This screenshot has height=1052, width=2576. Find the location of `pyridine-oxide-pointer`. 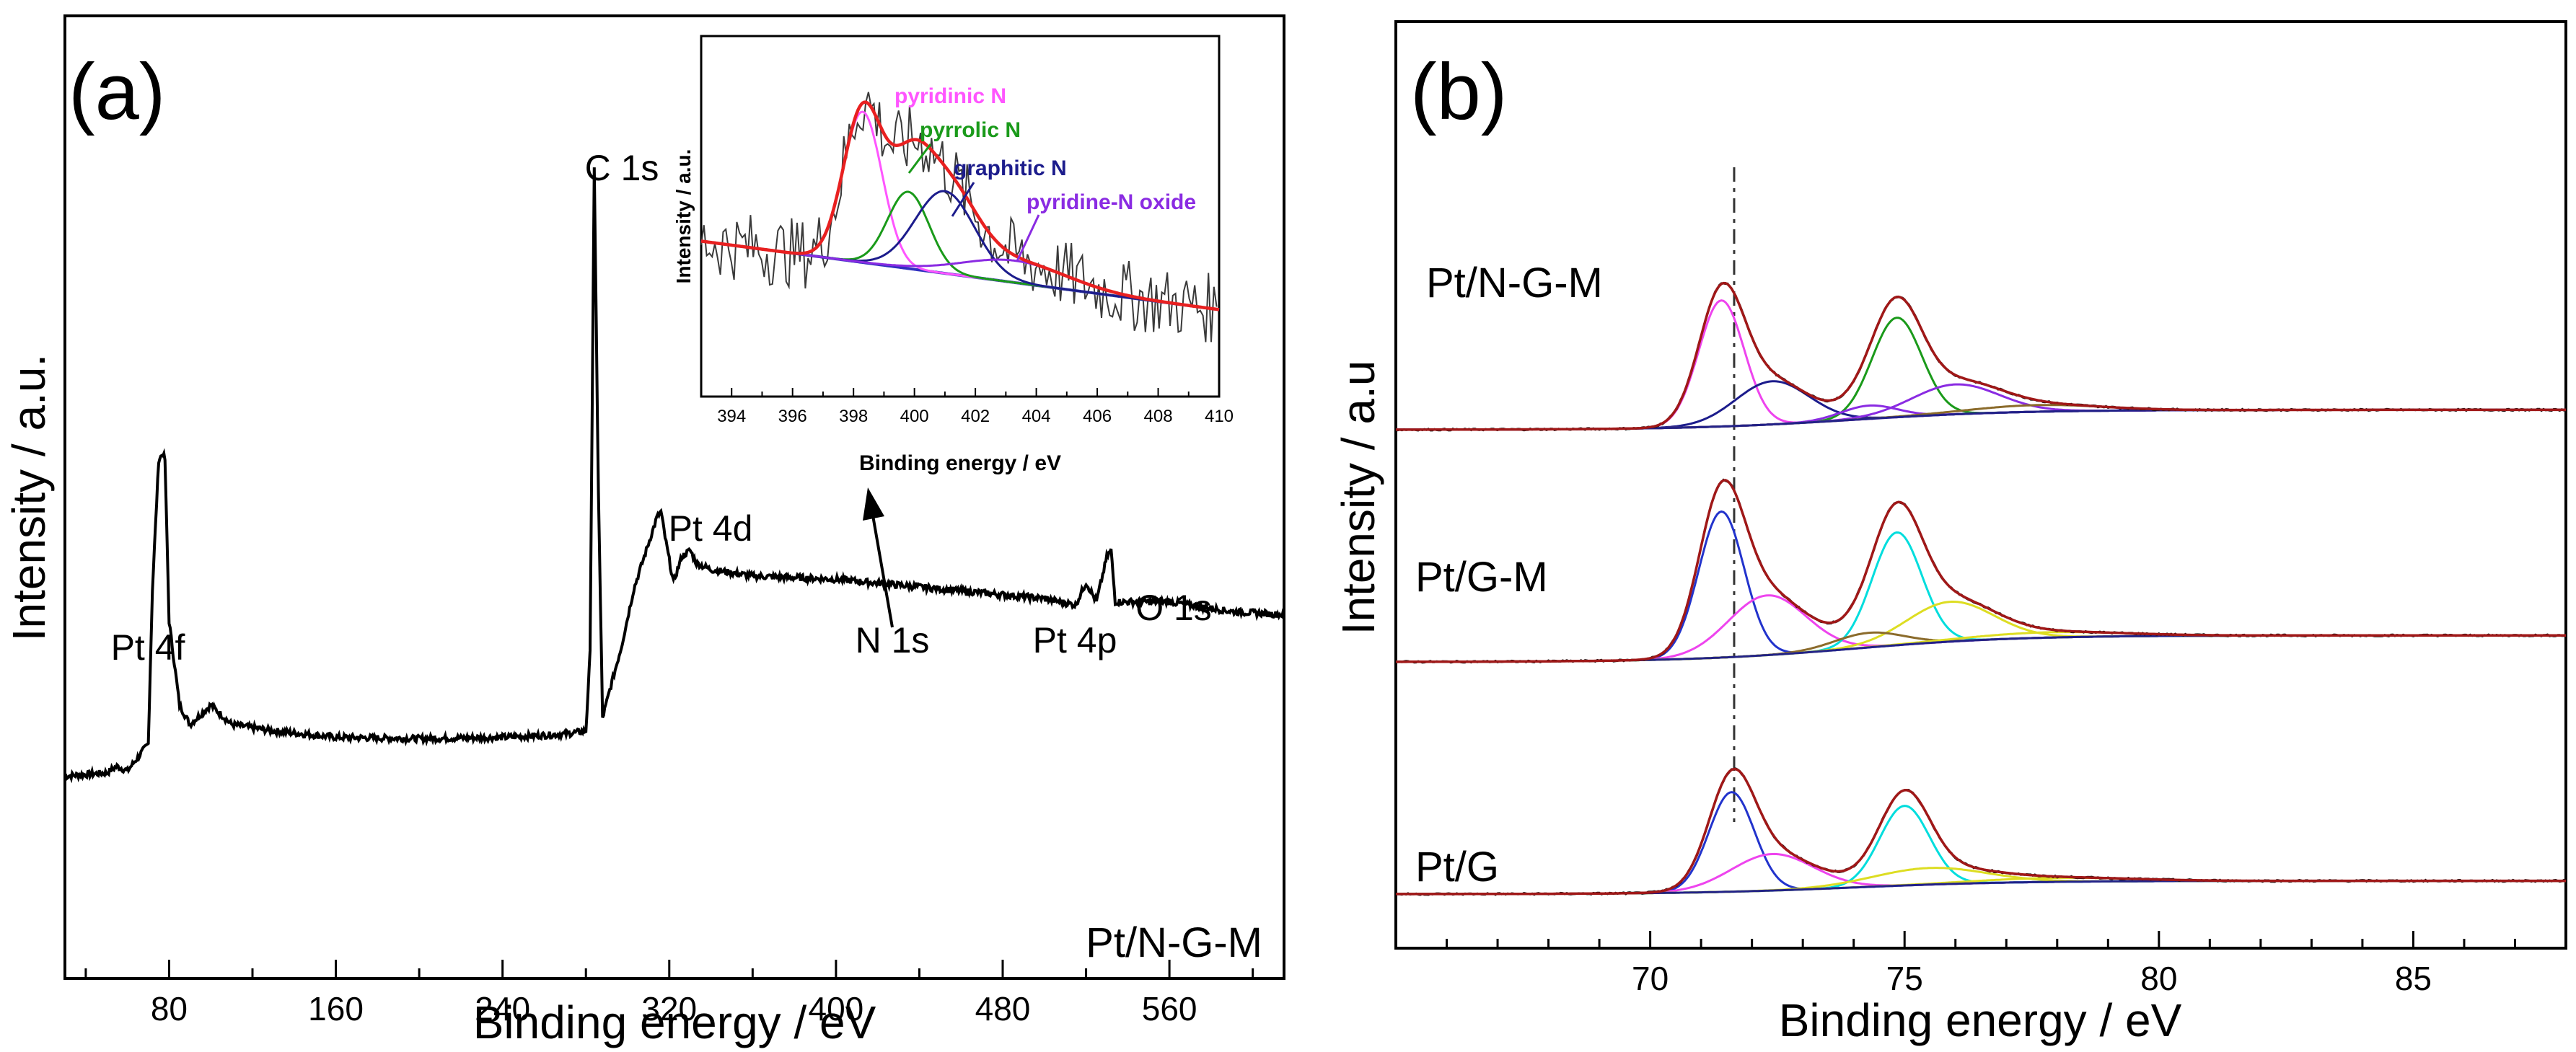

pyridine-oxide-pointer is located at coordinates (1028, 238).